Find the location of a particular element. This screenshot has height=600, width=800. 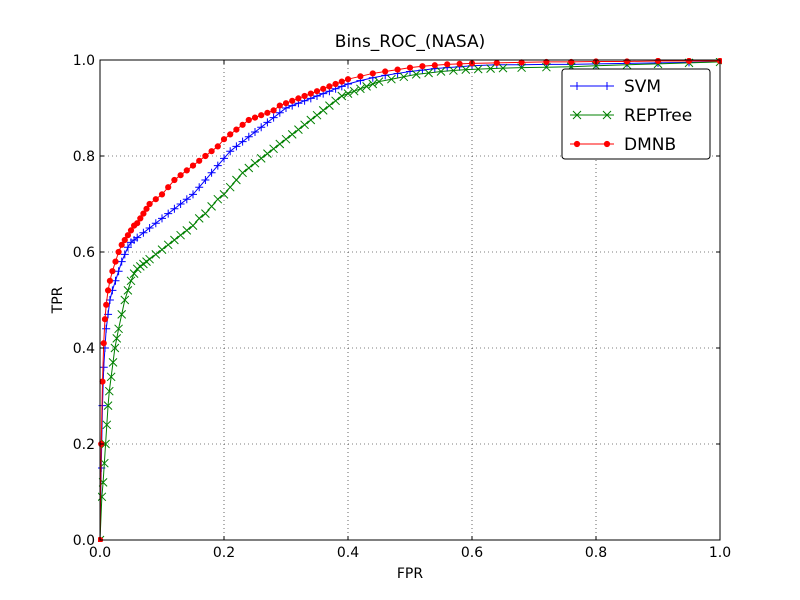

y-tick-label: 0.8 is located at coordinates (84, 157).